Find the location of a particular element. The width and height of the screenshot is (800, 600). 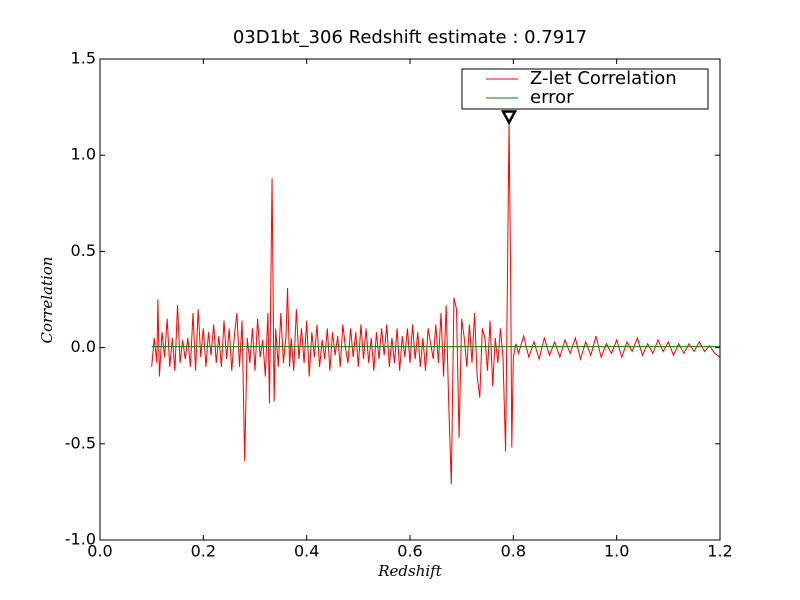

y-tick-label: 1.0 is located at coordinates (83, 154).